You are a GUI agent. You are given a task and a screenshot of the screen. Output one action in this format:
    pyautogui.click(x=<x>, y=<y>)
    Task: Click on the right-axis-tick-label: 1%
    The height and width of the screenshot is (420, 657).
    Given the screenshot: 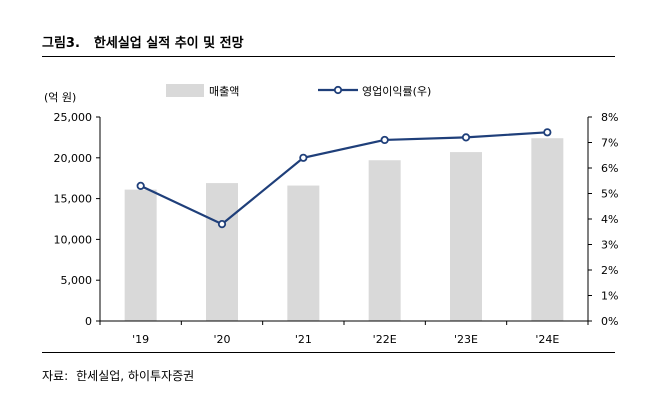 What is the action you would take?
    pyautogui.click(x=609, y=296)
    